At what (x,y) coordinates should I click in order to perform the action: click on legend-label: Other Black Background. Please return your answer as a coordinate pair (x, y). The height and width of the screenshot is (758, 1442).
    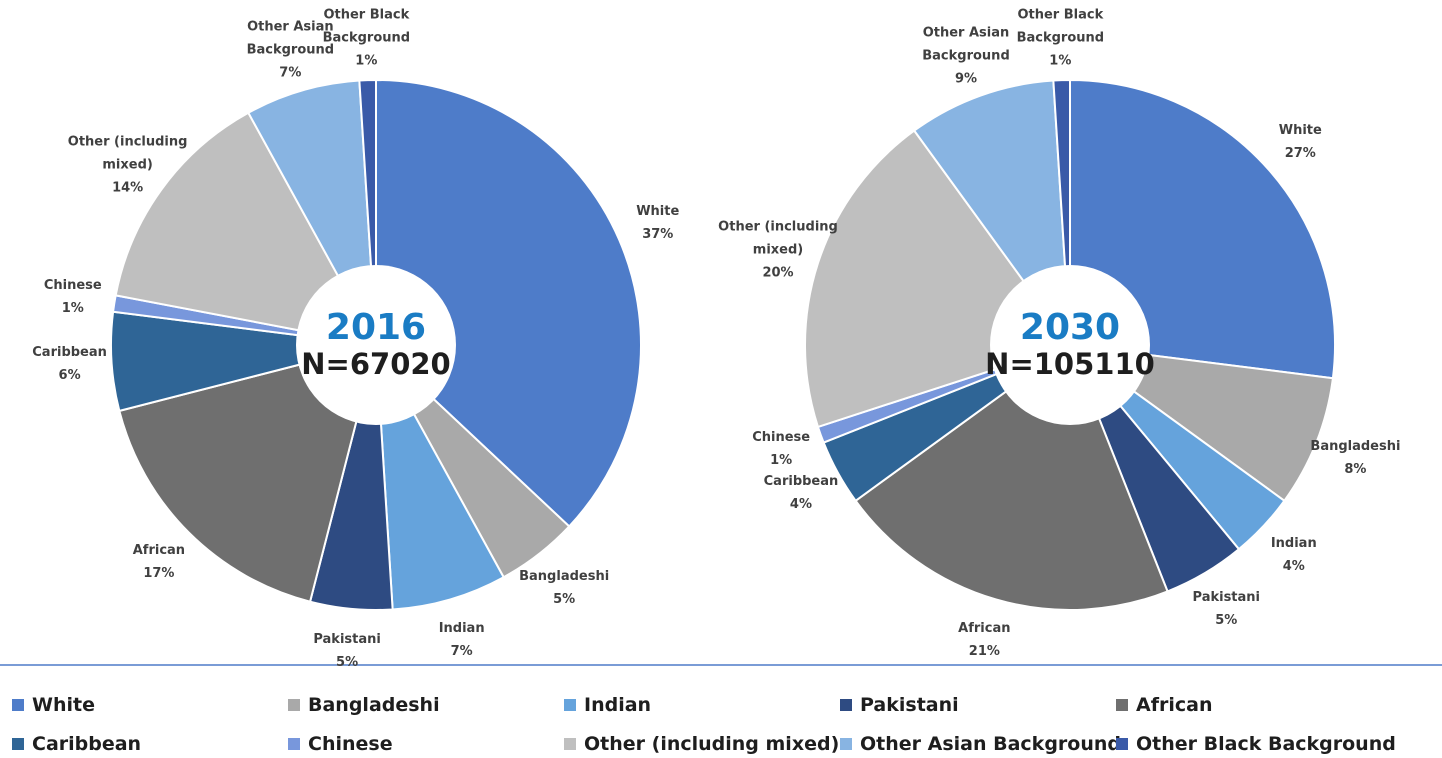
    Looking at the image, I should click on (1266, 744).